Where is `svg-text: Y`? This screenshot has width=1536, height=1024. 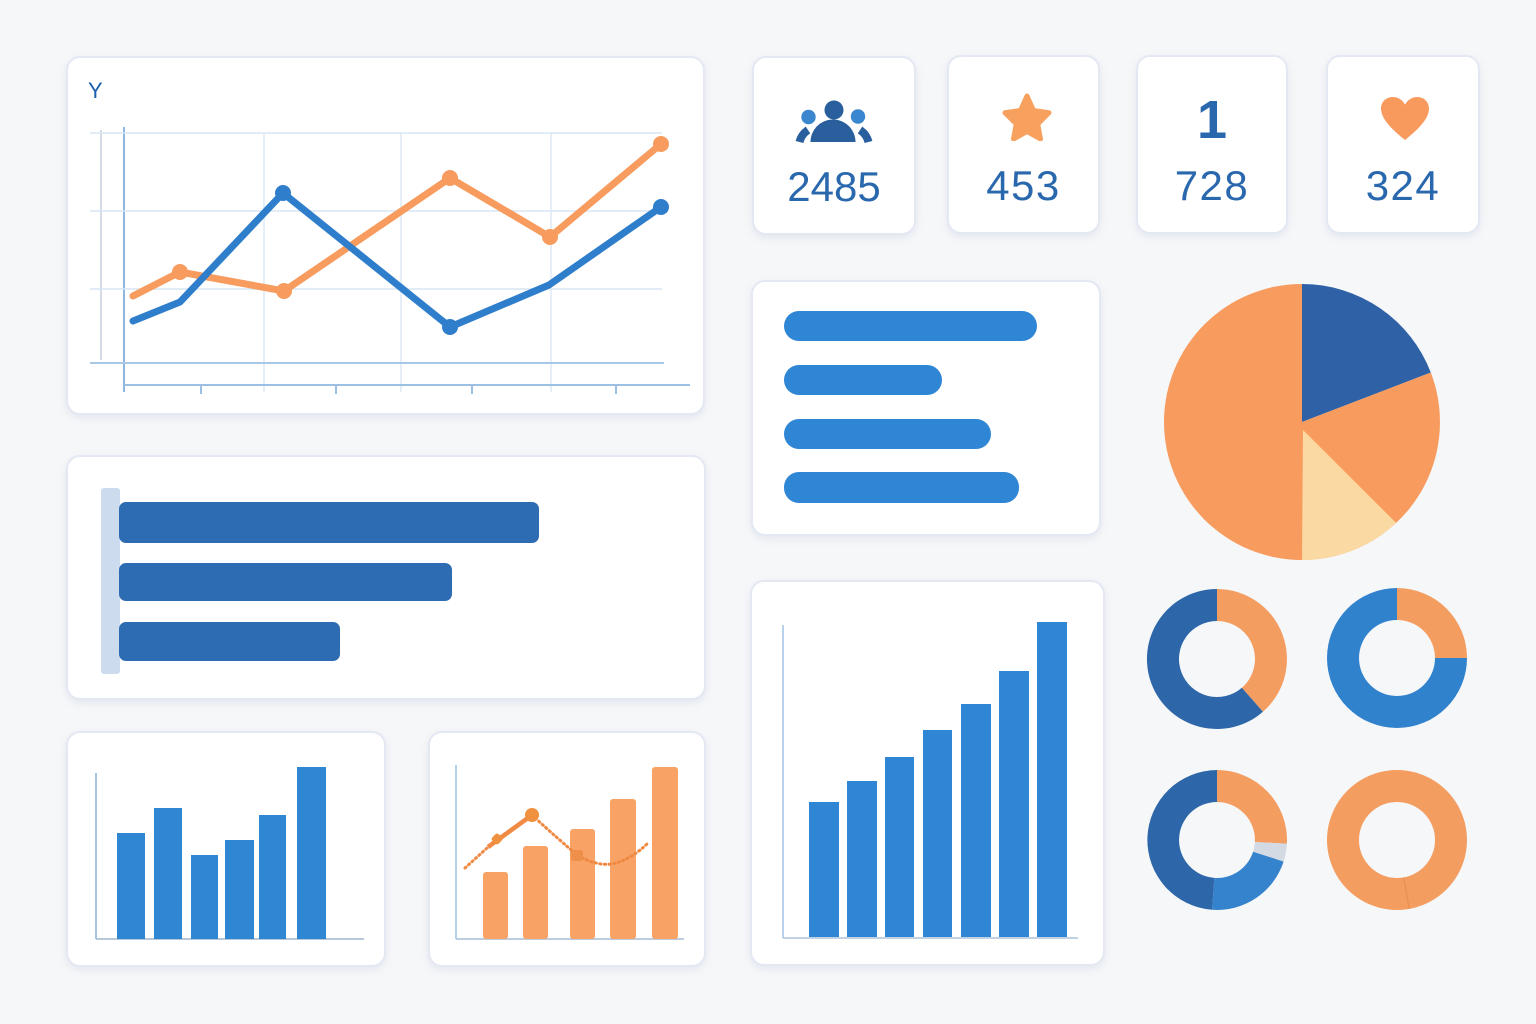
svg-text: Y is located at coordinates (95, 90).